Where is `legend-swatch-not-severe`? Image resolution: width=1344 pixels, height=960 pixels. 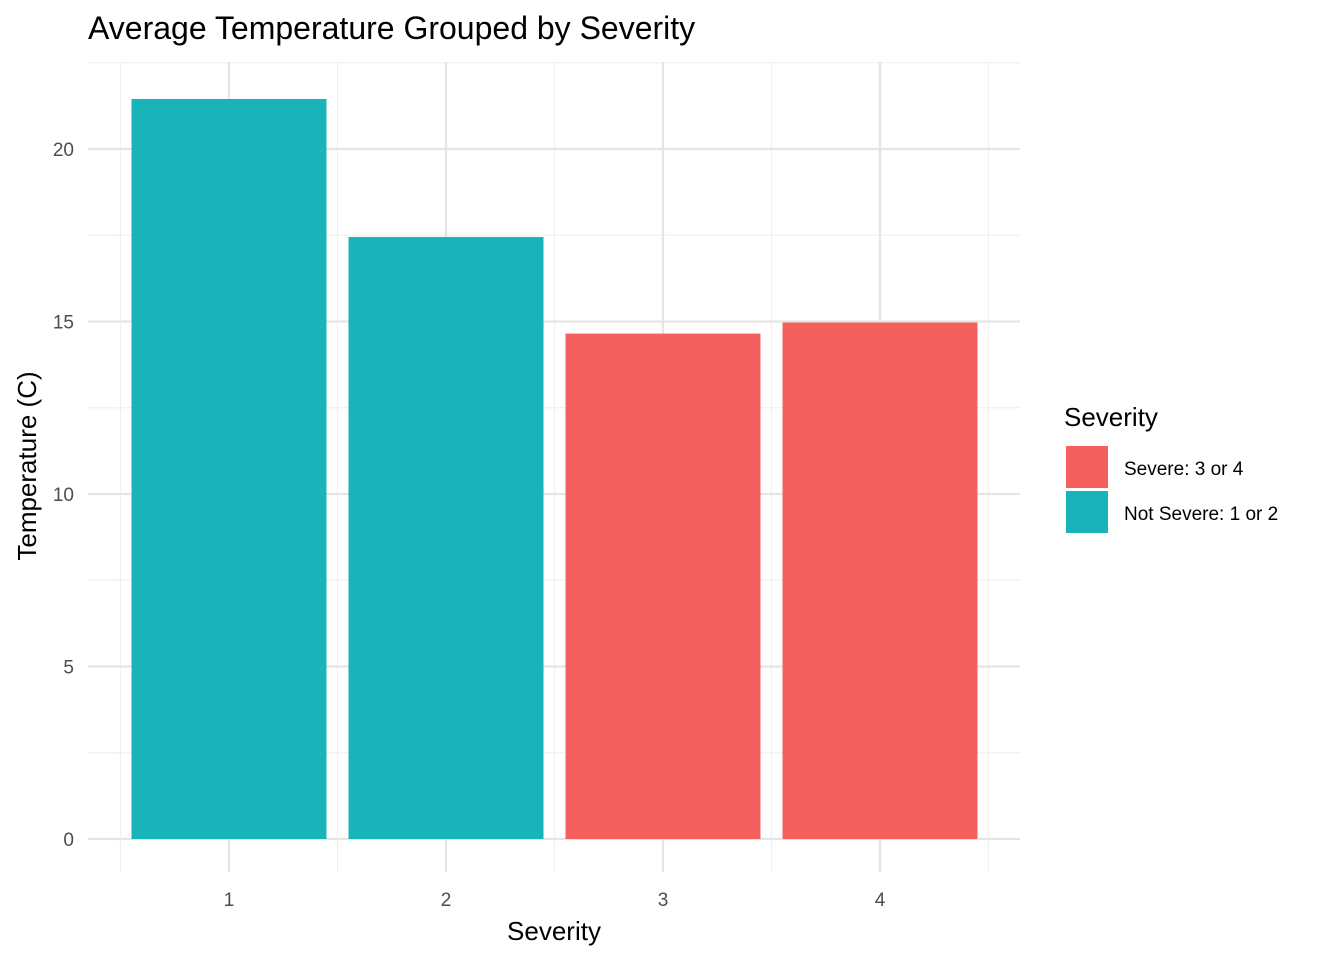 legend-swatch-not-severe is located at coordinates (1087, 512).